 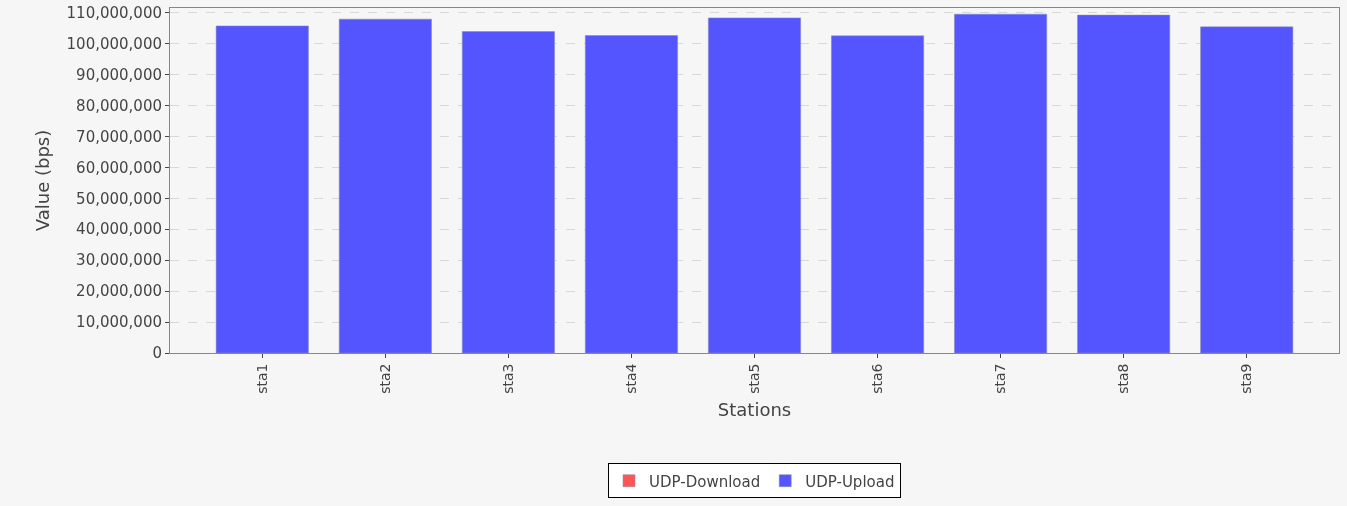 What do you see at coordinates (119, 105) in the screenshot?
I see `y-tick-label: 80,000,000` at bounding box center [119, 105].